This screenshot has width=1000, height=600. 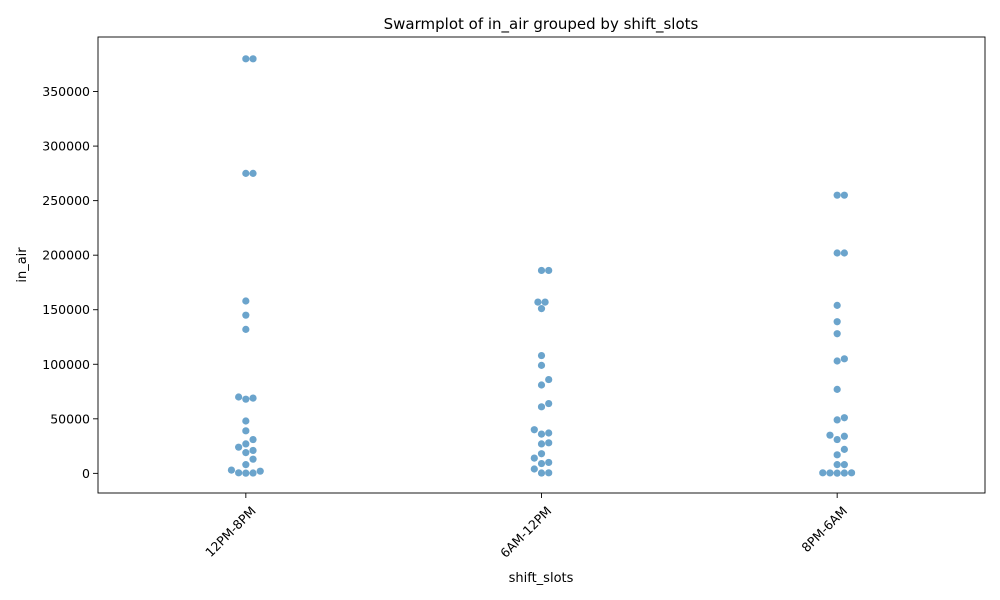 I want to click on y-tick-label: 150000, so click(x=66, y=309).